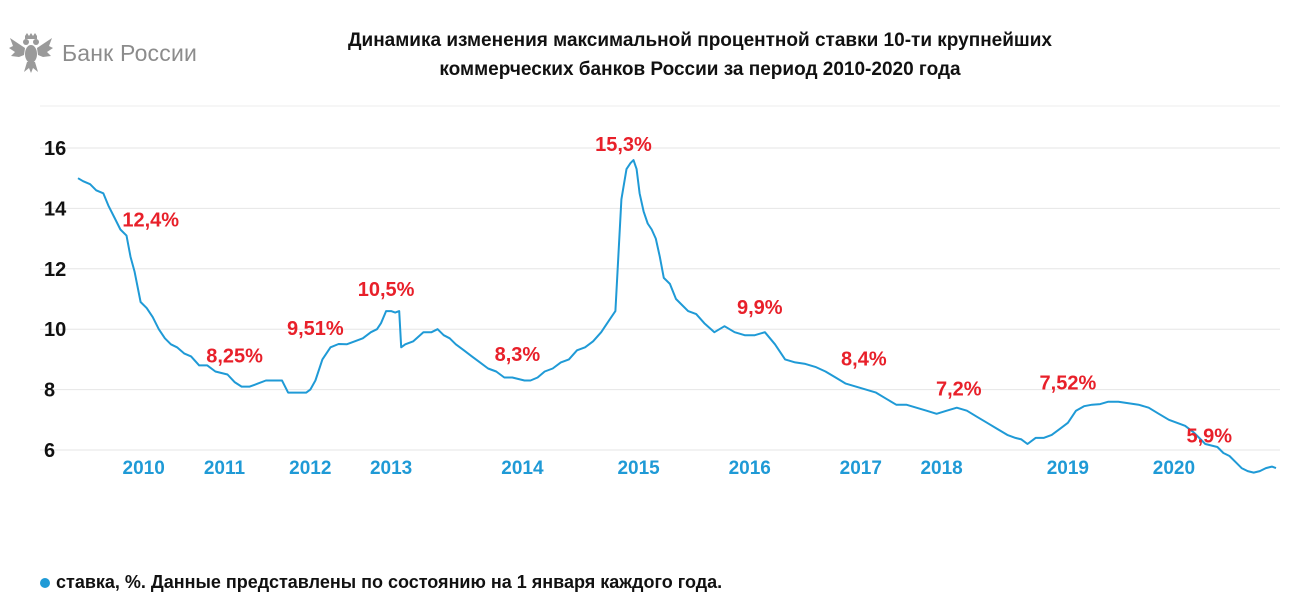 This screenshot has width=1290, height=602. Describe the element at coordinates (55, 149) in the screenshot. I see `y-tick-label: 16` at that location.